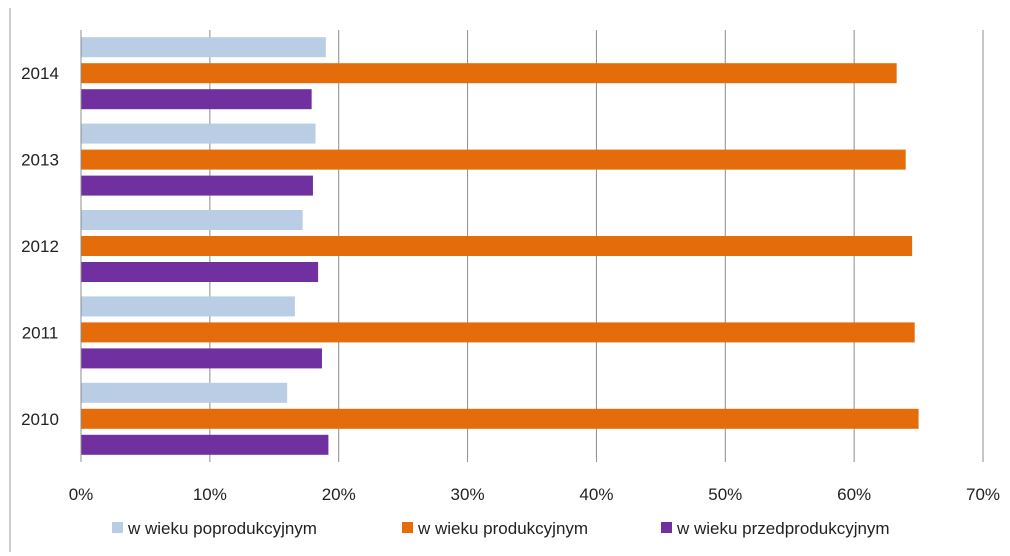  Describe the element at coordinates (468, 494) in the screenshot. I see `x-tick-label: 30%` at that location.